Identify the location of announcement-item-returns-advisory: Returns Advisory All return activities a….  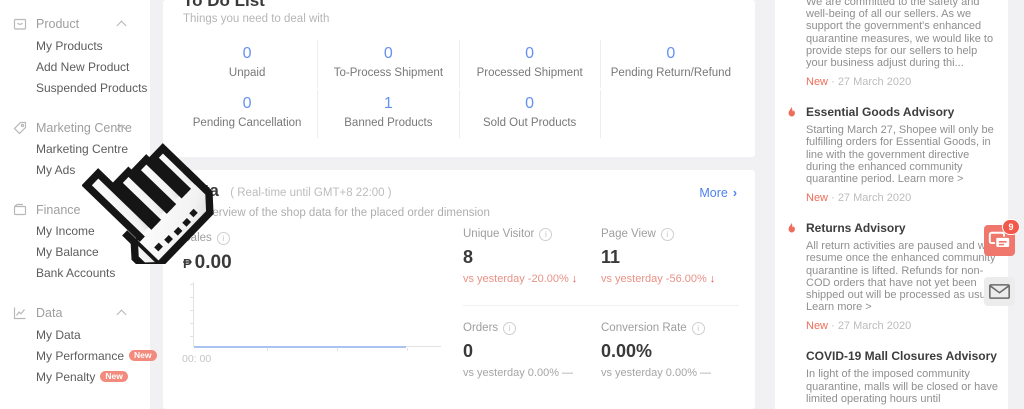
(890, 277).